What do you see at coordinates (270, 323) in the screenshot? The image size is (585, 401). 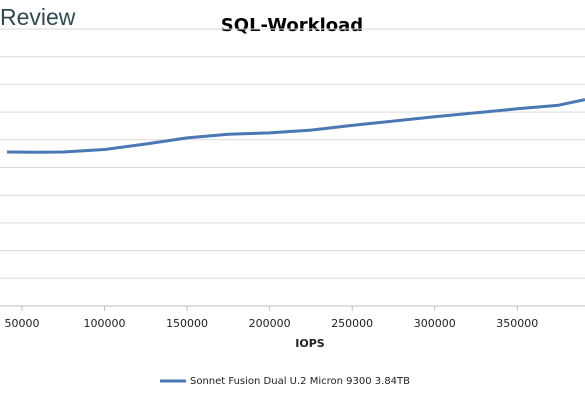 I see `x-tick-label: 200000` at bounding box center [270, 323].